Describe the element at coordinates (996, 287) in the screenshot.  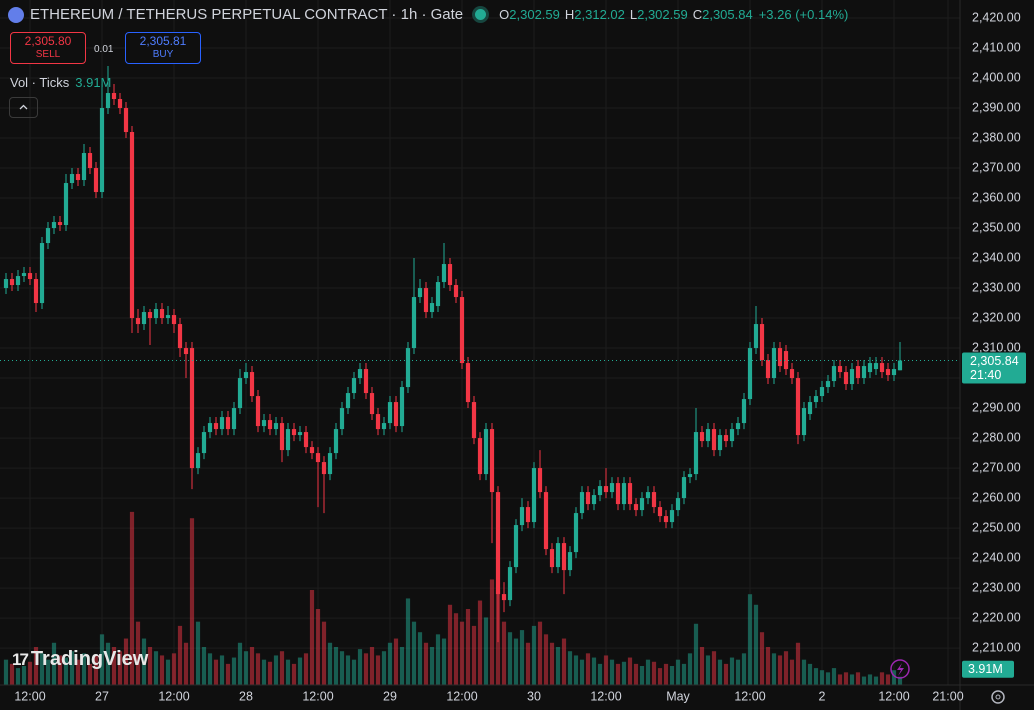
I see `y-tick-label: 2,330.00` at that location.